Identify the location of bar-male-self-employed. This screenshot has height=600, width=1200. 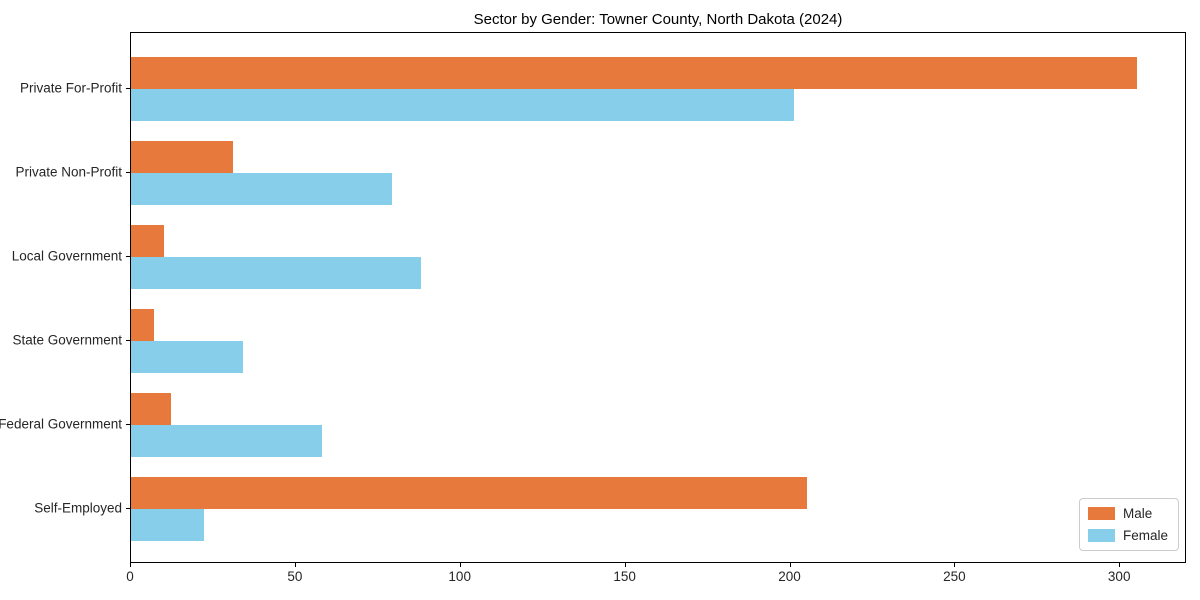
(469, 493).